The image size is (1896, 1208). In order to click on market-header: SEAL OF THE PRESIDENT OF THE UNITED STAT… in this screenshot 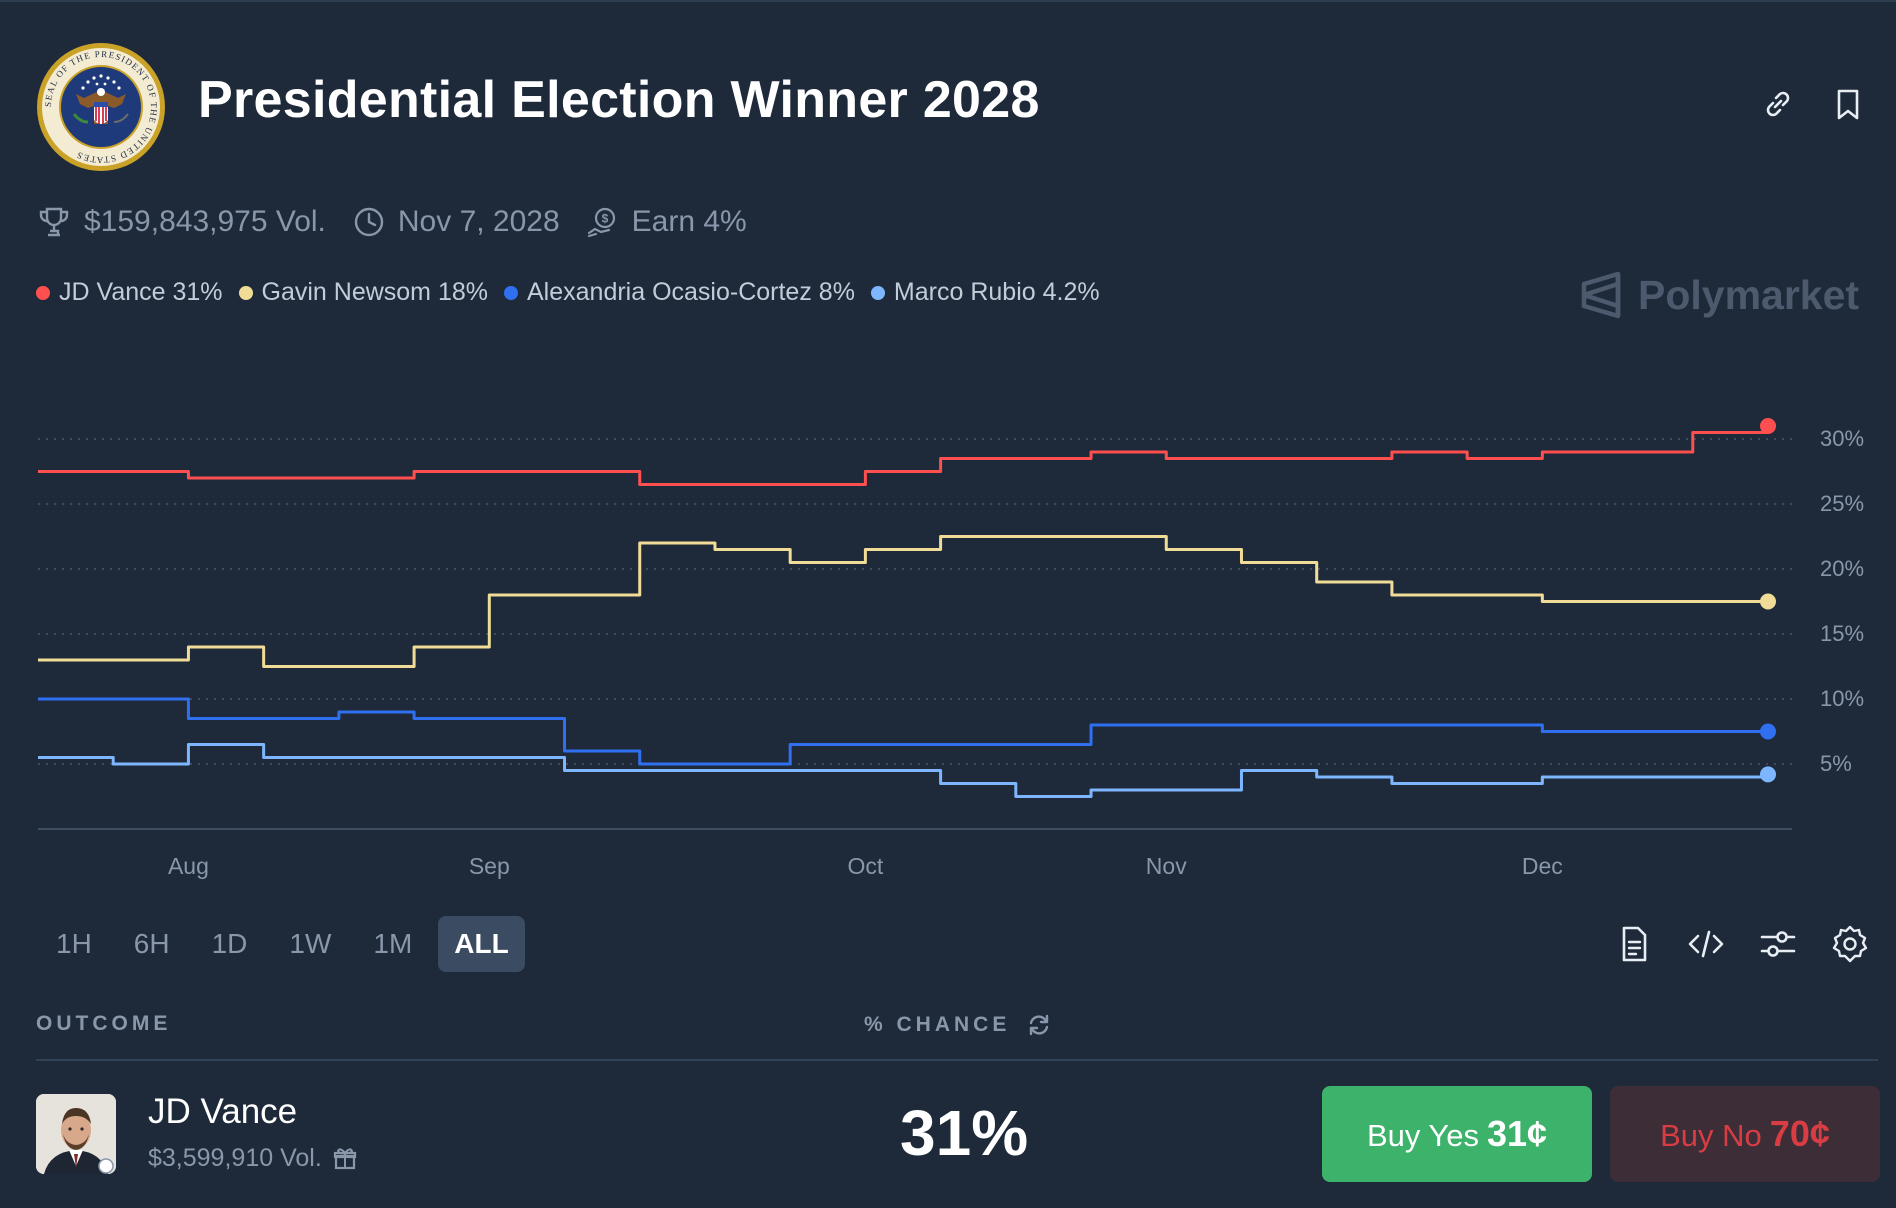, I will do `click(956, 107)`.